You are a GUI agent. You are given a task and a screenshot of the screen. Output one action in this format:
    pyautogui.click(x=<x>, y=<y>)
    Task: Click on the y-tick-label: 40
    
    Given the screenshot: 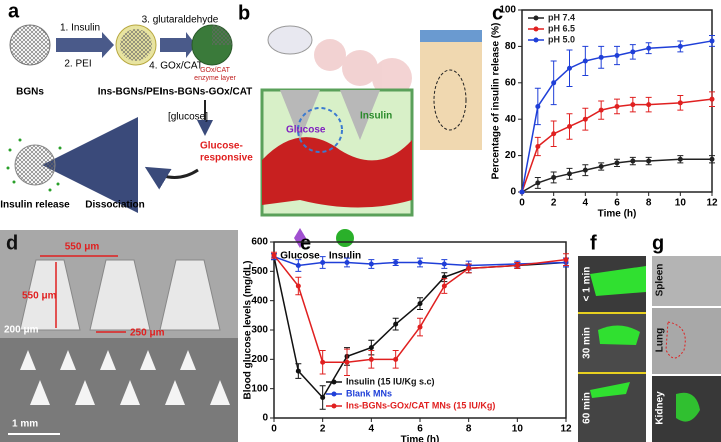 What is the action you would take?
    pyautogui.click(x=511, y=119)
    